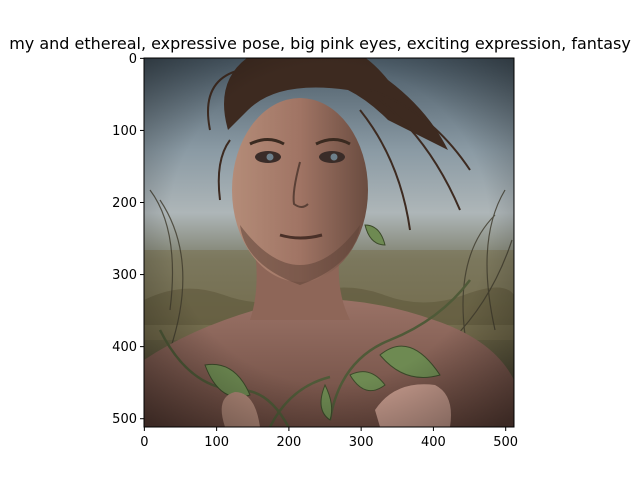 The image size is (640, 480). What do you see at coordinates (124, 275) in the screenshot?
I see `y-tick-label: 300` at bounding box center [124, 275].